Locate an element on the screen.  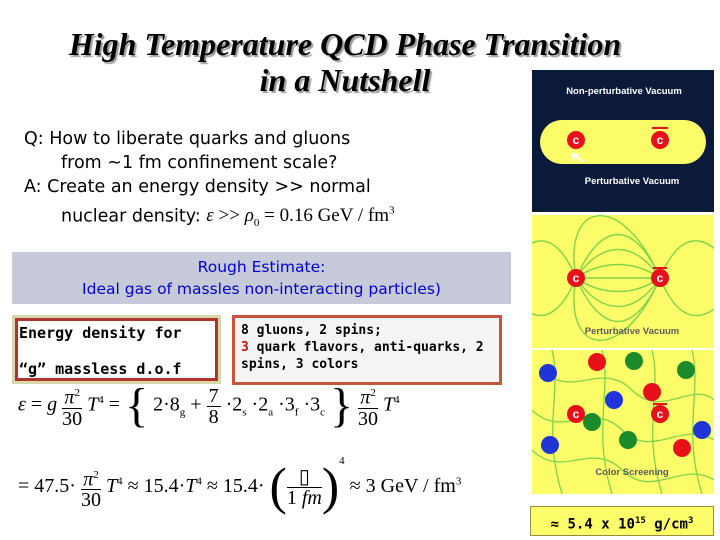
green-charge is located at coordinates (634, 361).